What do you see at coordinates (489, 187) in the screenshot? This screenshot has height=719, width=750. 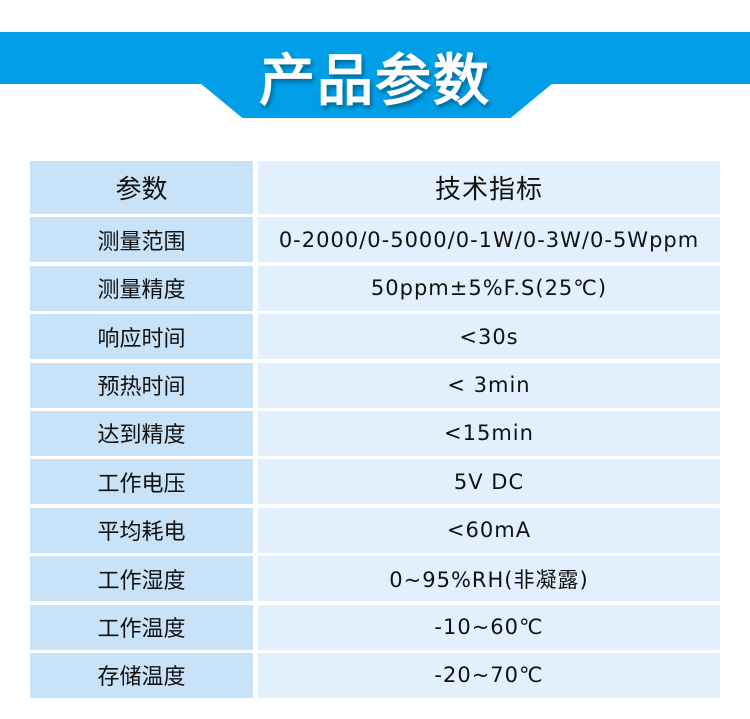 I see `header-value: 技术指标` at bounding box center [489, 187].